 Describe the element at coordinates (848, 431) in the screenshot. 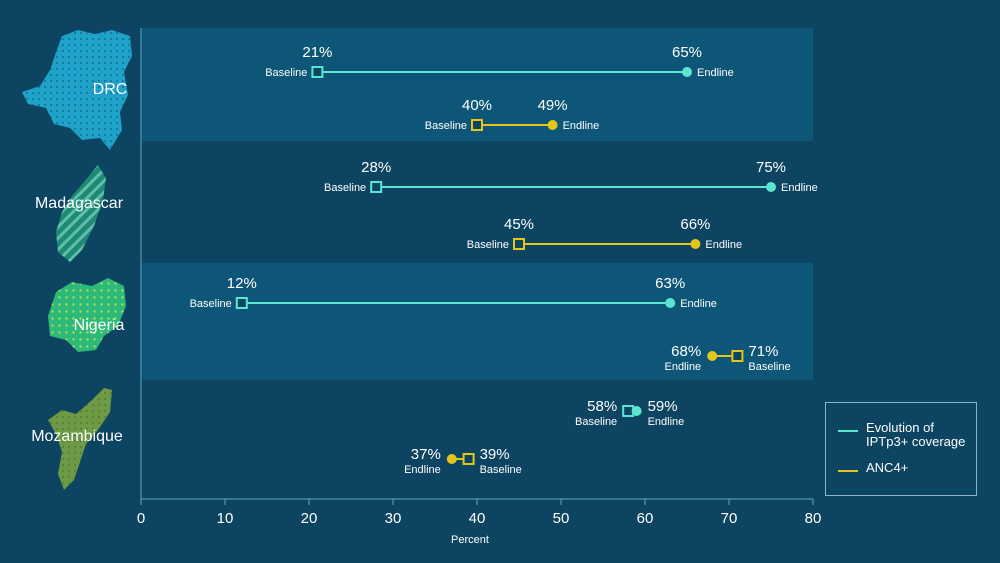

I see `legend-swatch-iptp3` at that location.